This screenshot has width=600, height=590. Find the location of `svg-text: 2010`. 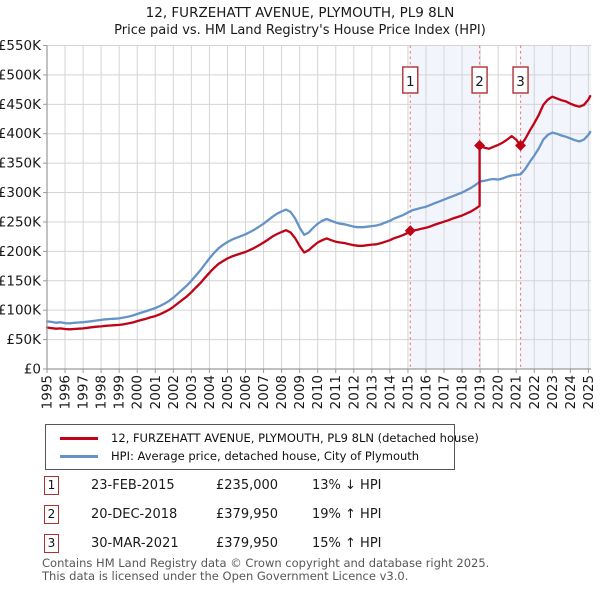

svg-text: 2010 is located at coordinates (318, 392).